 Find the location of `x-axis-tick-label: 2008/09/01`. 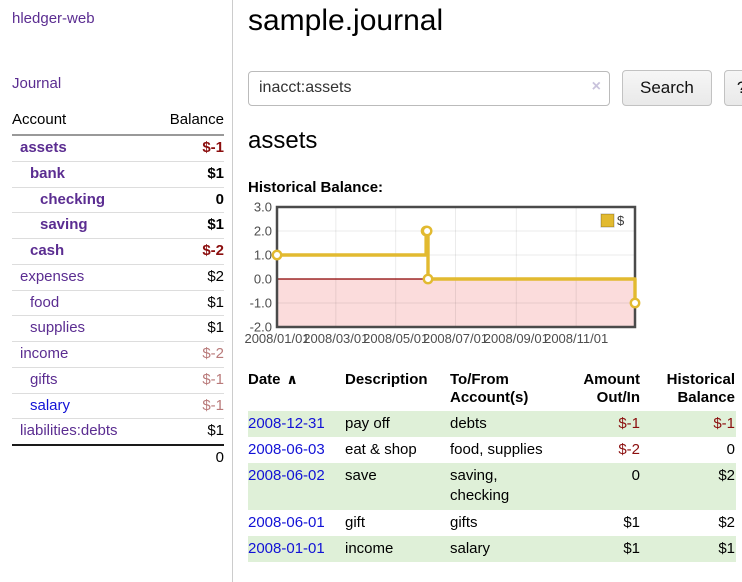

x-axis-tick-label: 2008/09/01 is located at coordinates (516, 338).